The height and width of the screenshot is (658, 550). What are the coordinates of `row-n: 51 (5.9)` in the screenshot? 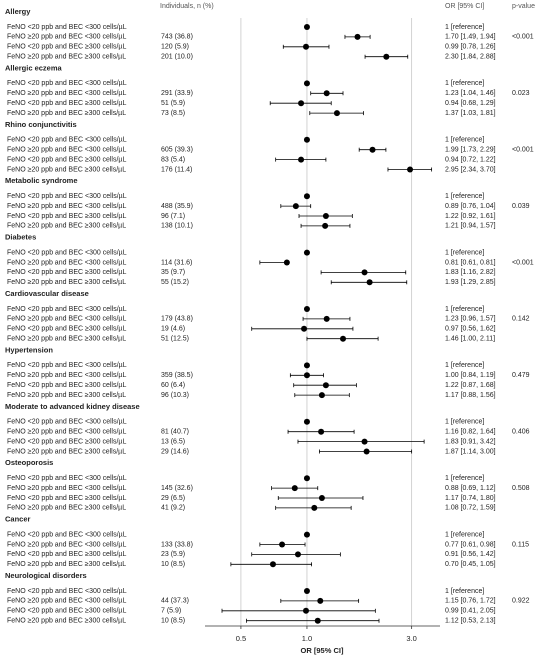 It's located at (173, 103).